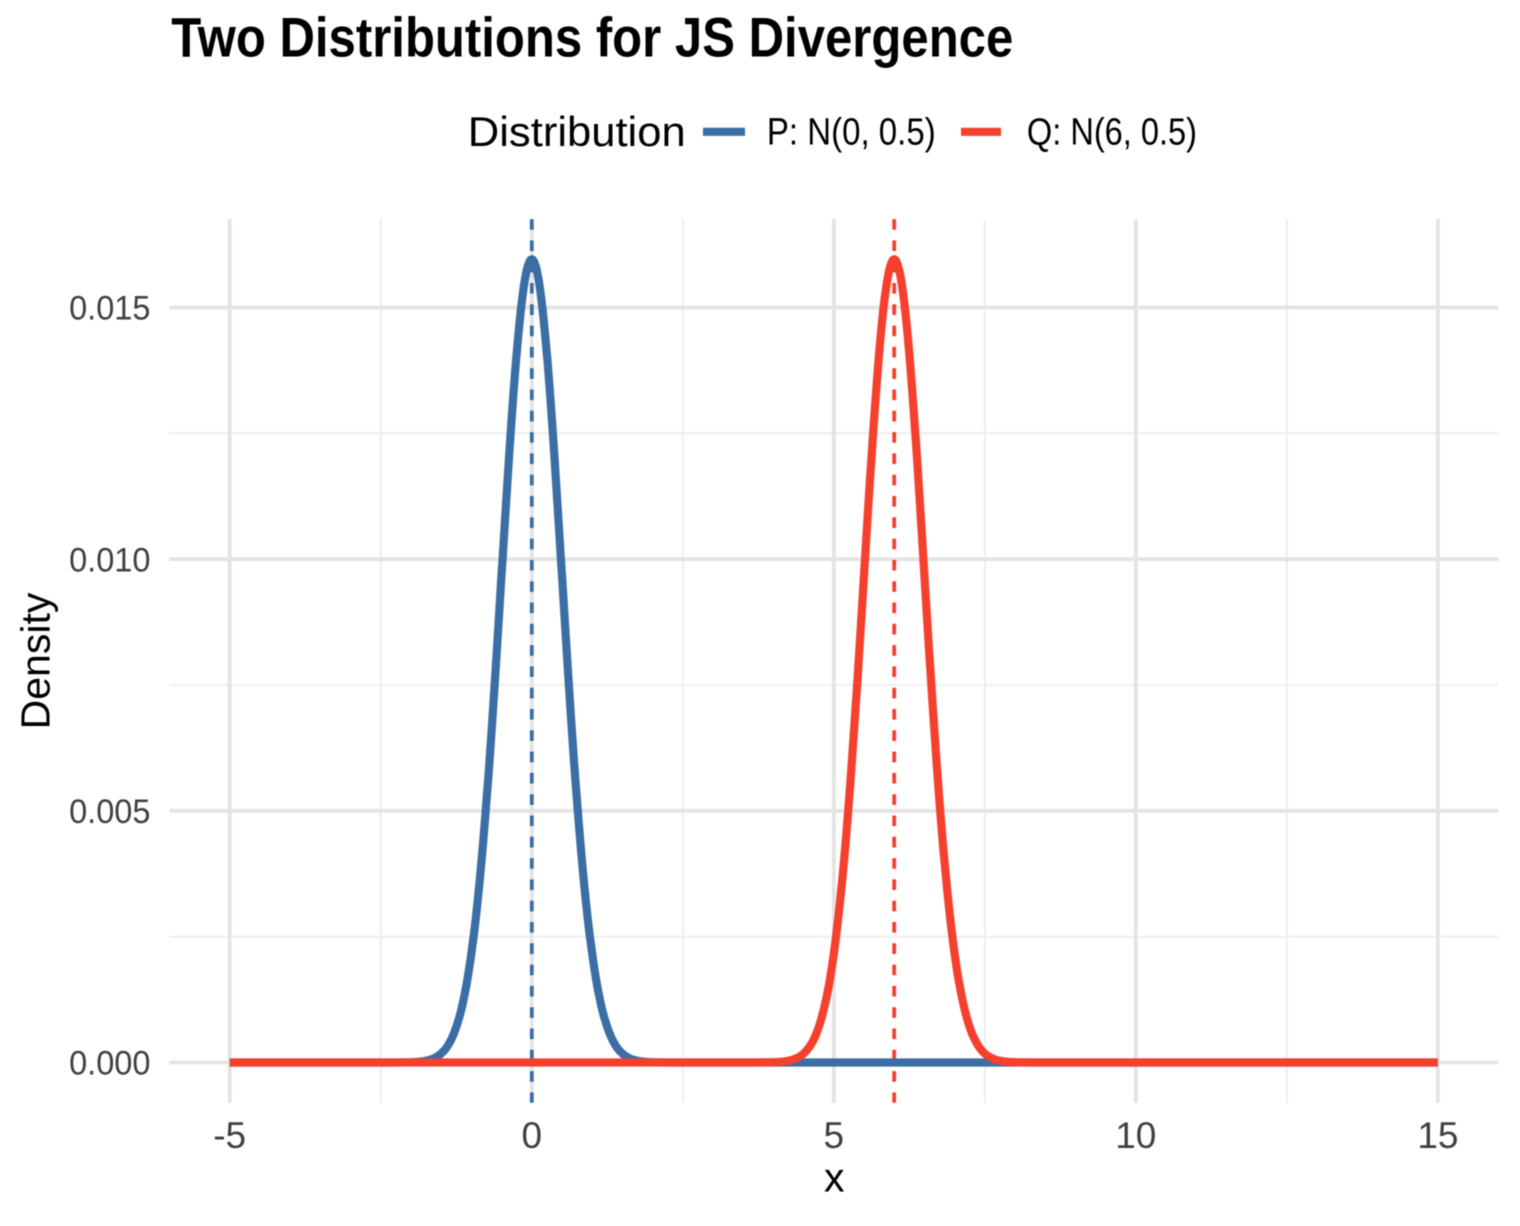 The image size is (1520, 1226). What do you see at coordinates (109, 560) in the screenshot?
I see `svg-text: 0.010` at bounding box center [109, 560].